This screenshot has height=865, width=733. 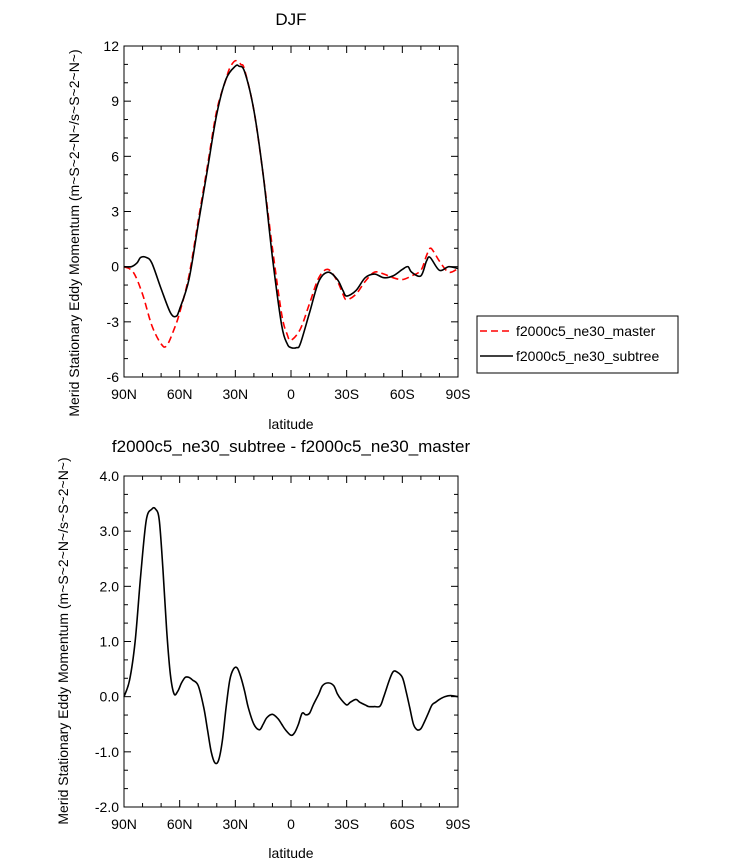 I want to click on legend: f2000c5_ne30_master f2000c5_ne30_subtree, so click(x=577, y=344).